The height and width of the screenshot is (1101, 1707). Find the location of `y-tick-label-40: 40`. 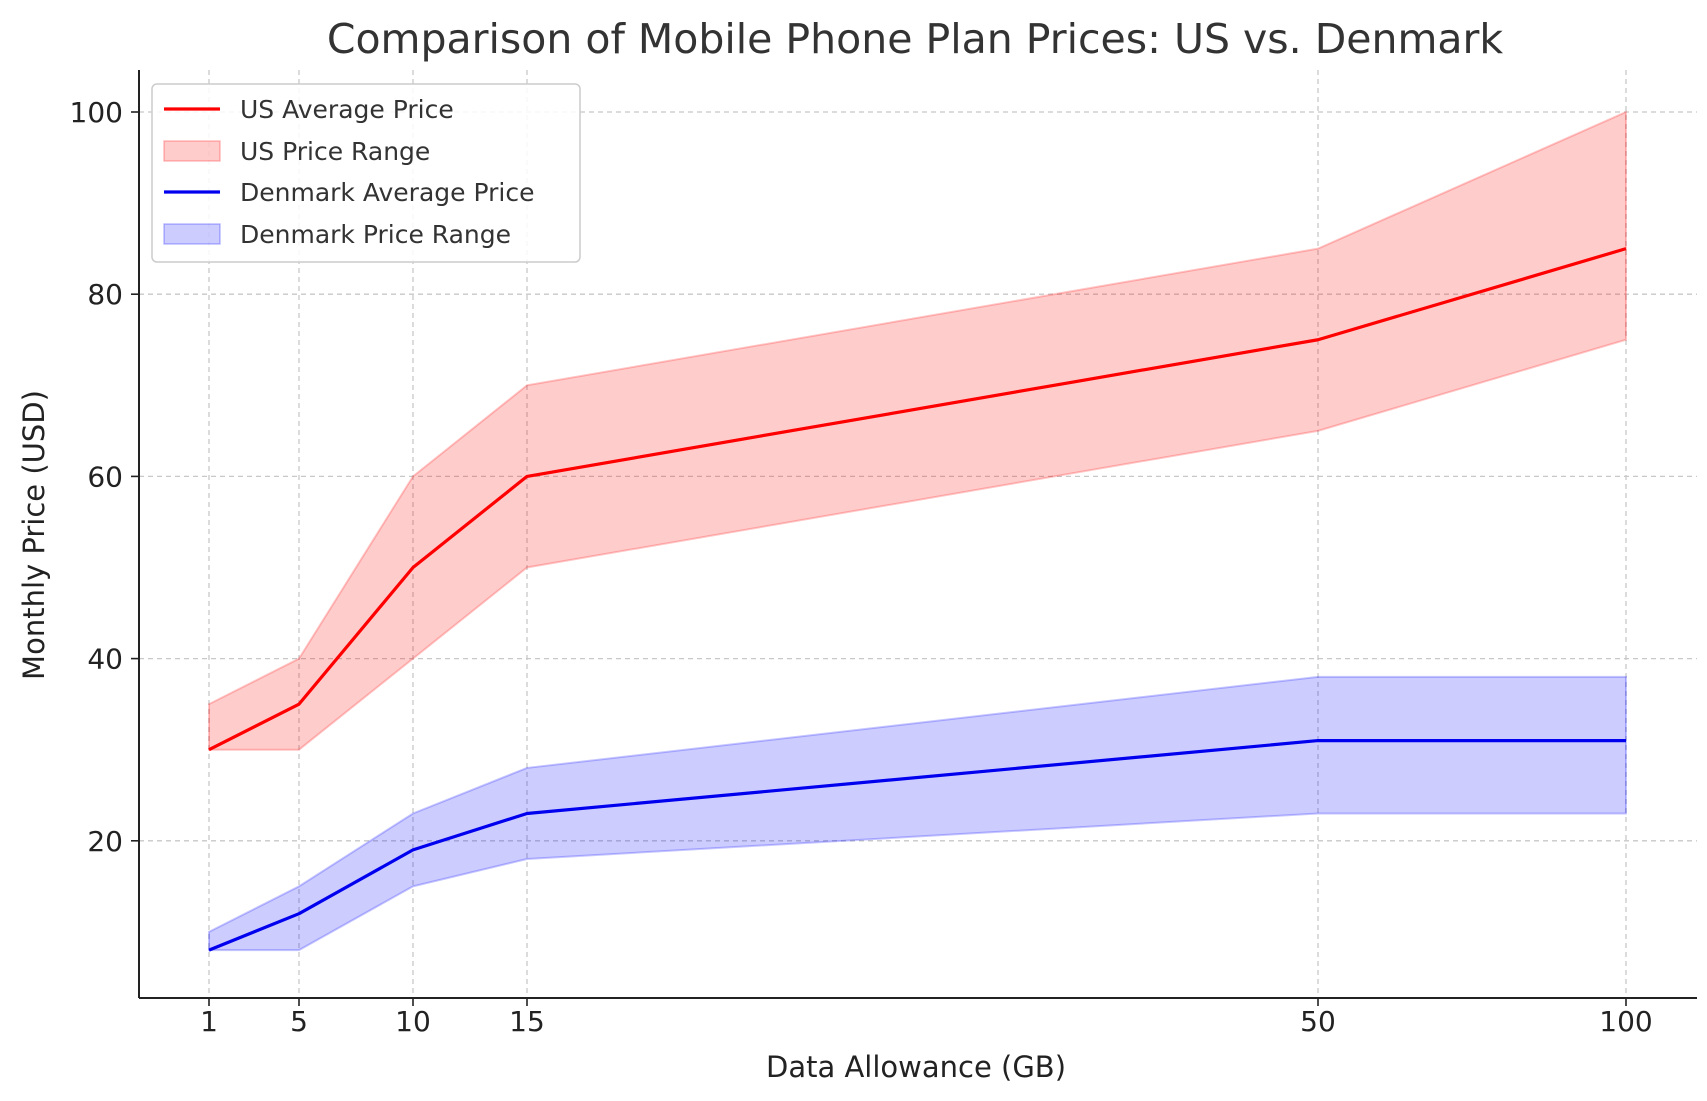

y-tick-label-40: 40 is located at coordinates (105, 659).